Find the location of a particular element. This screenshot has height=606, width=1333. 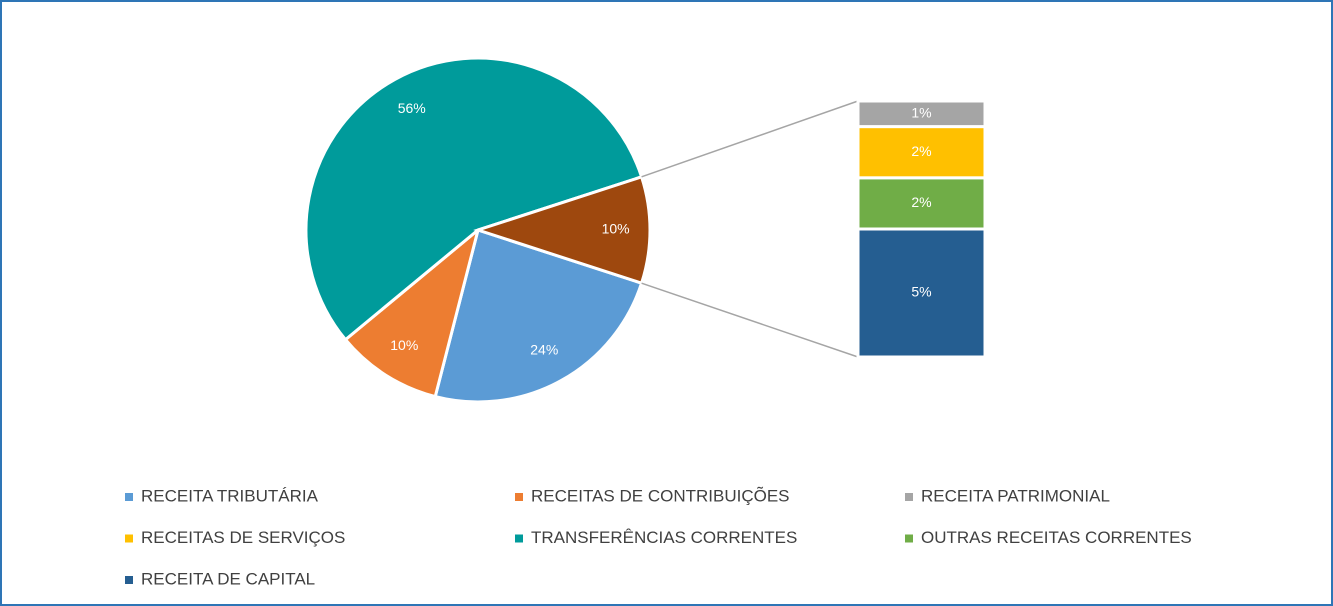

slice-label: 56% is located at coordinates (412, 108).